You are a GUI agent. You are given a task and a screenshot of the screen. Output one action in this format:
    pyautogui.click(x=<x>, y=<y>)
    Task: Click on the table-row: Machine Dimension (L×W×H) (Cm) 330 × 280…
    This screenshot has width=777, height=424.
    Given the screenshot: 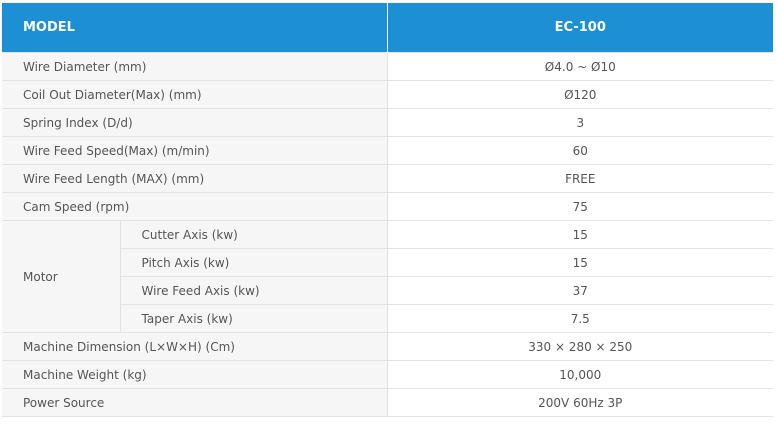 What is the action you would take?
    pyautogui.click(x=388, y=346)
    